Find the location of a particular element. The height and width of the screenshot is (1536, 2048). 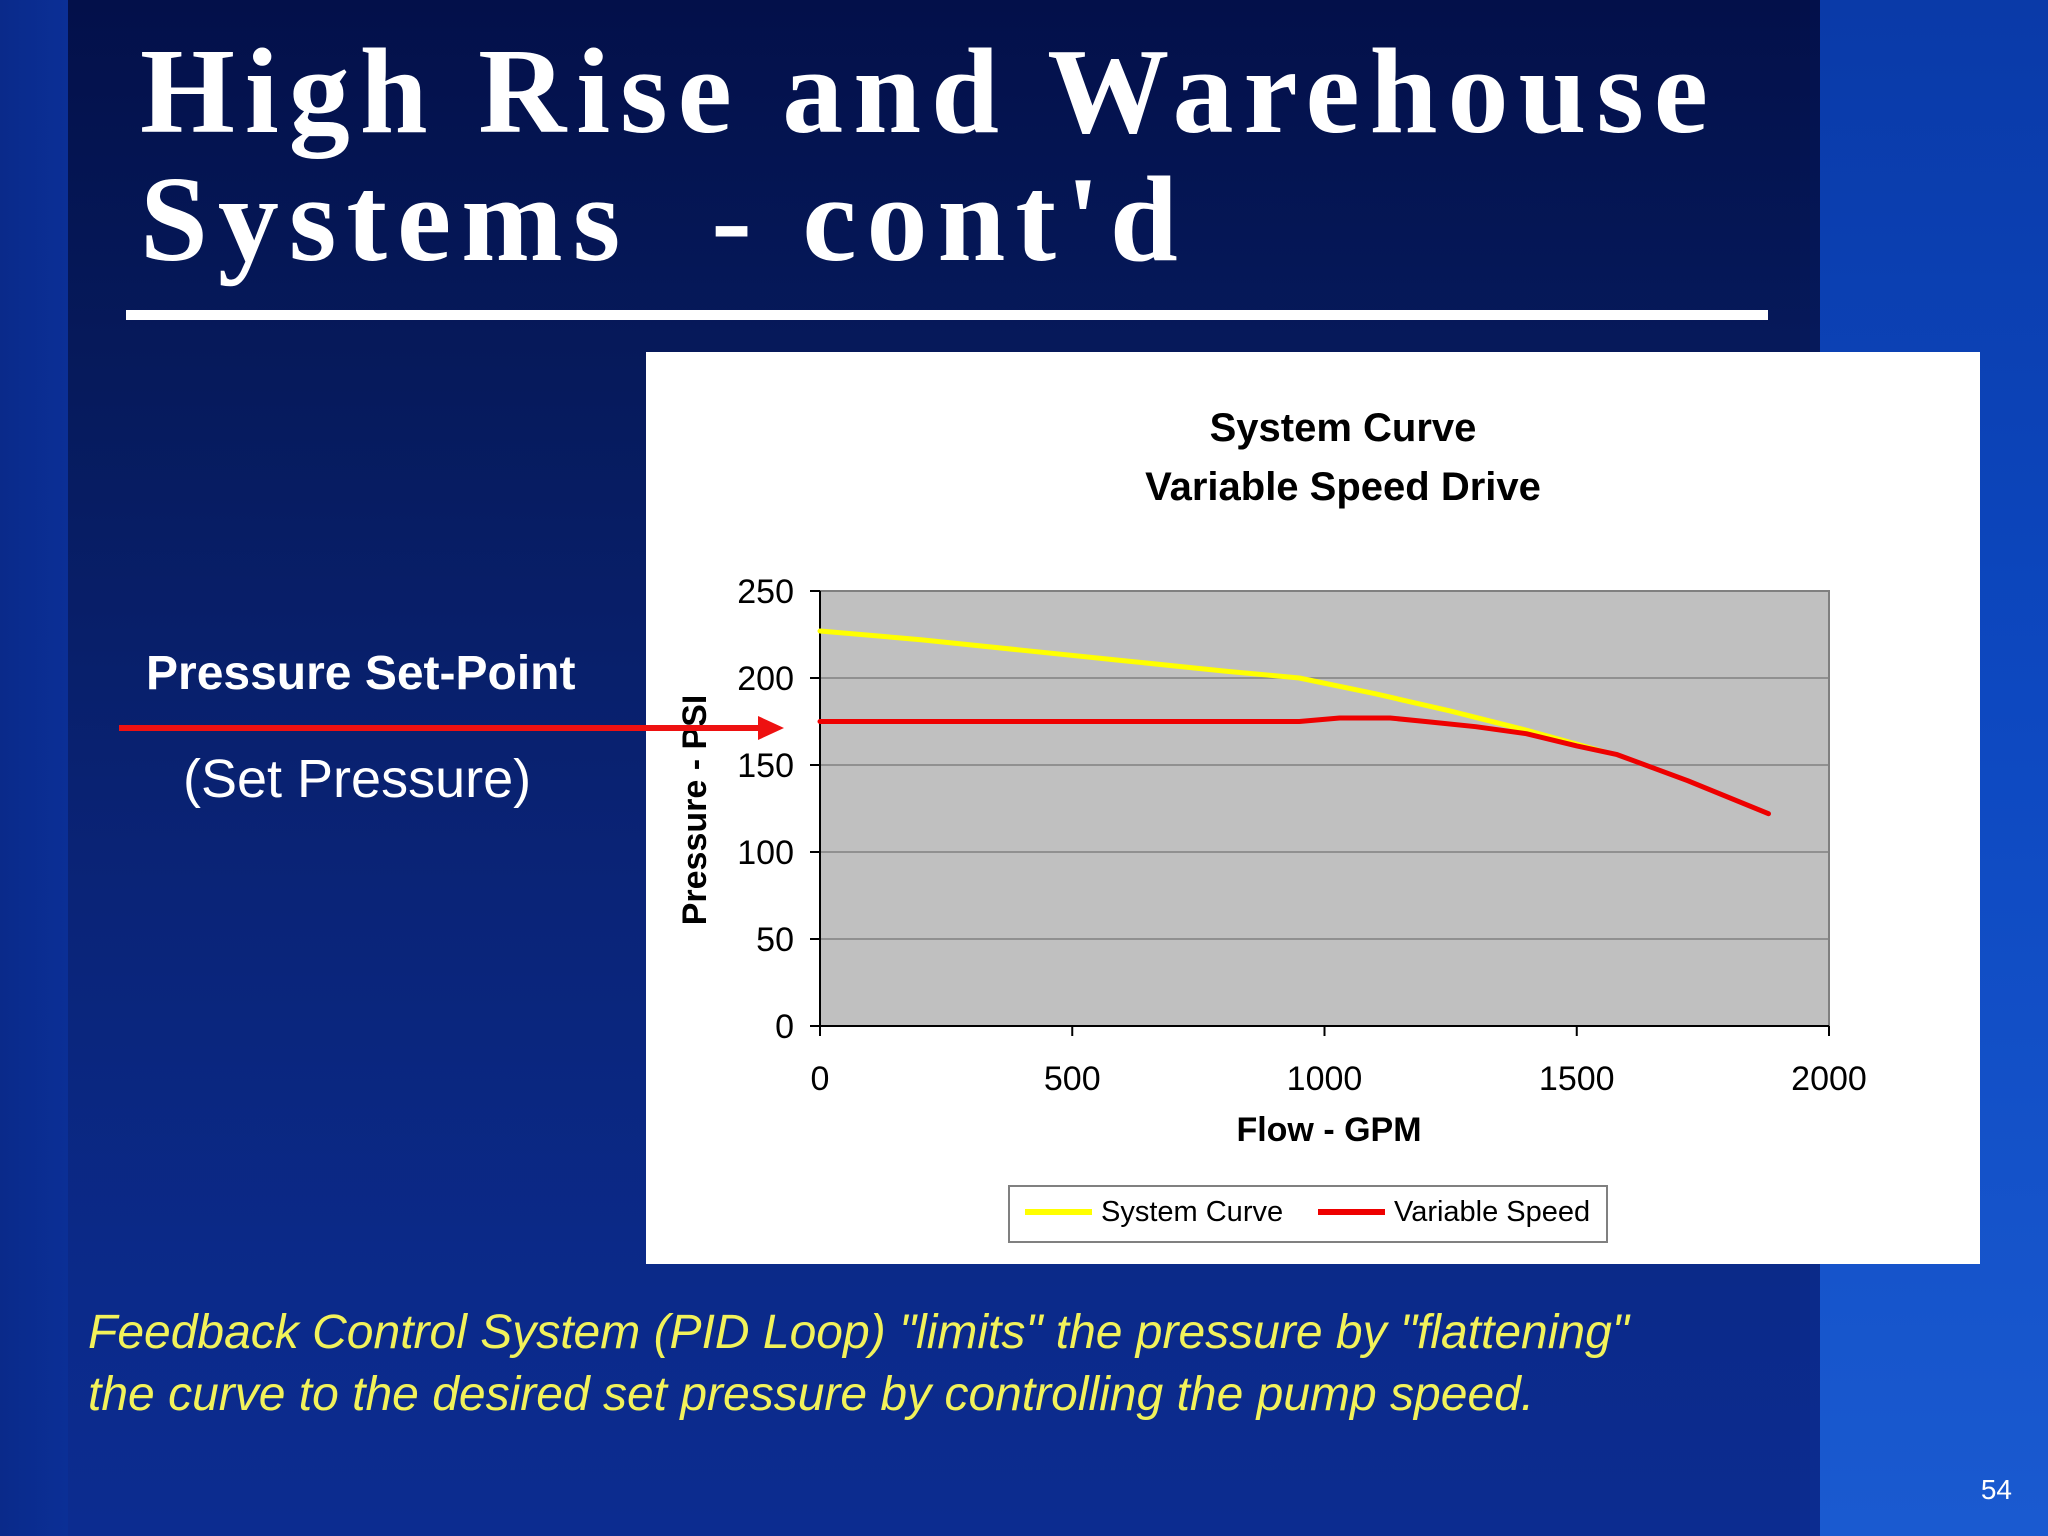

x-tick-label-0: 0 is located at coordinates (820, 1079).